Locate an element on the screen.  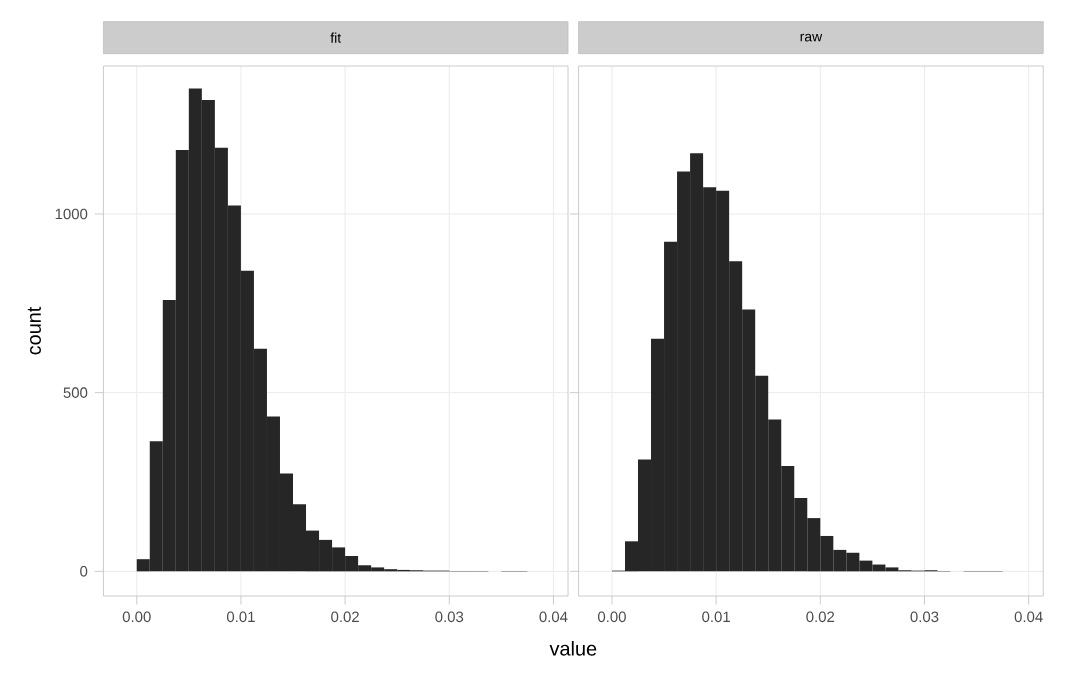
x-axis-title: value is located at coordinates (573, 648).